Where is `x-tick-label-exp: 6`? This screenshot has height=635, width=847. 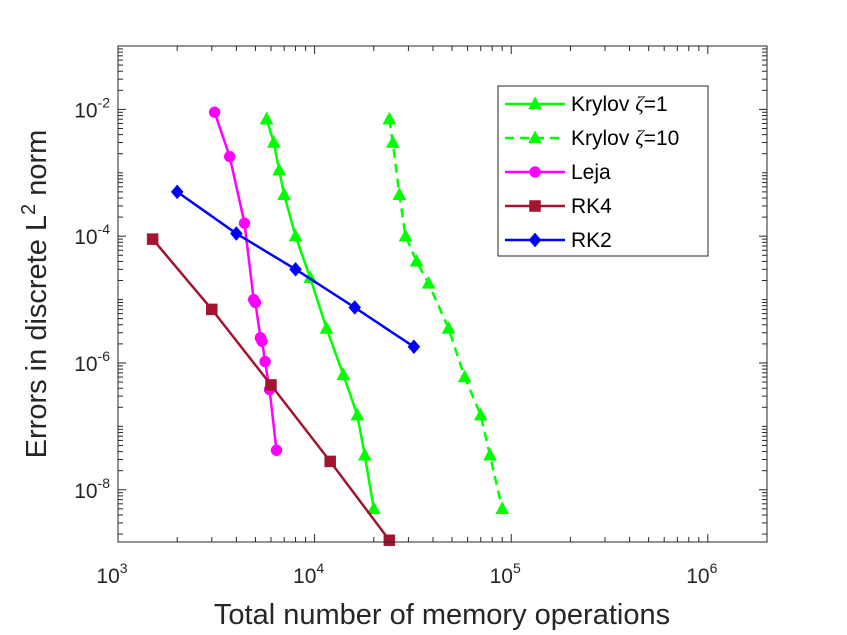
x-tick-label-exp: 6 is located at coordinates (714, 568).